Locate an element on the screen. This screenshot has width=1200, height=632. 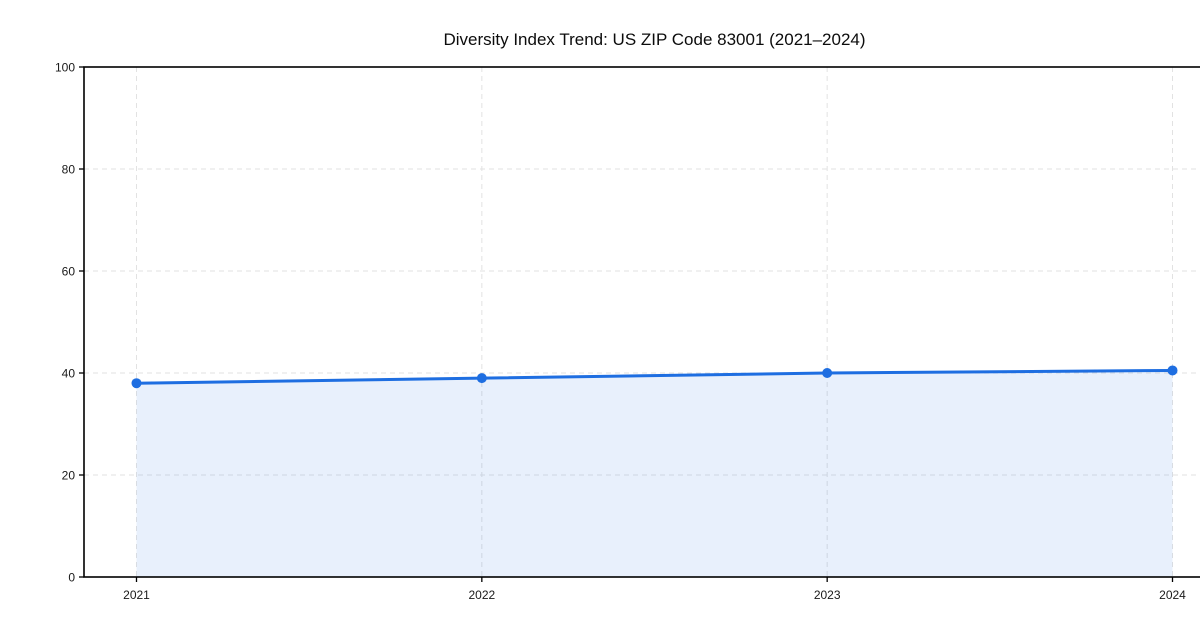
y-tick-label: 60 is located at coordinates (69, 272).